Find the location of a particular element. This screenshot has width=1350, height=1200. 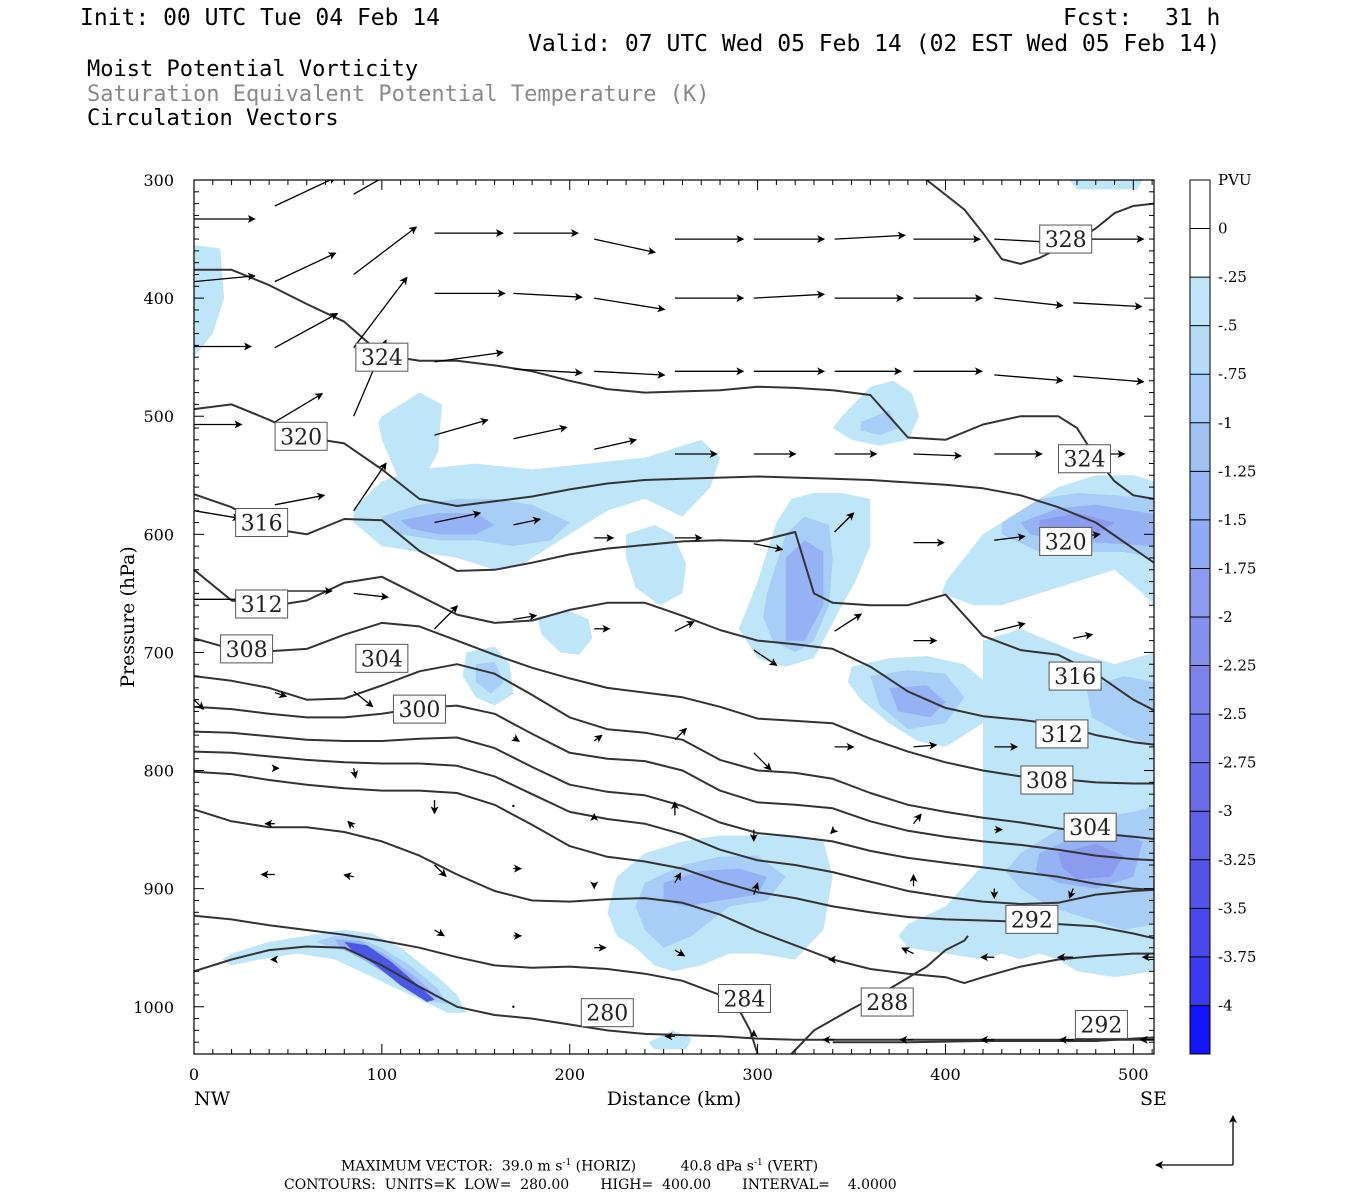

contour-label-text: 328 is located at coordinates (1066, 240).